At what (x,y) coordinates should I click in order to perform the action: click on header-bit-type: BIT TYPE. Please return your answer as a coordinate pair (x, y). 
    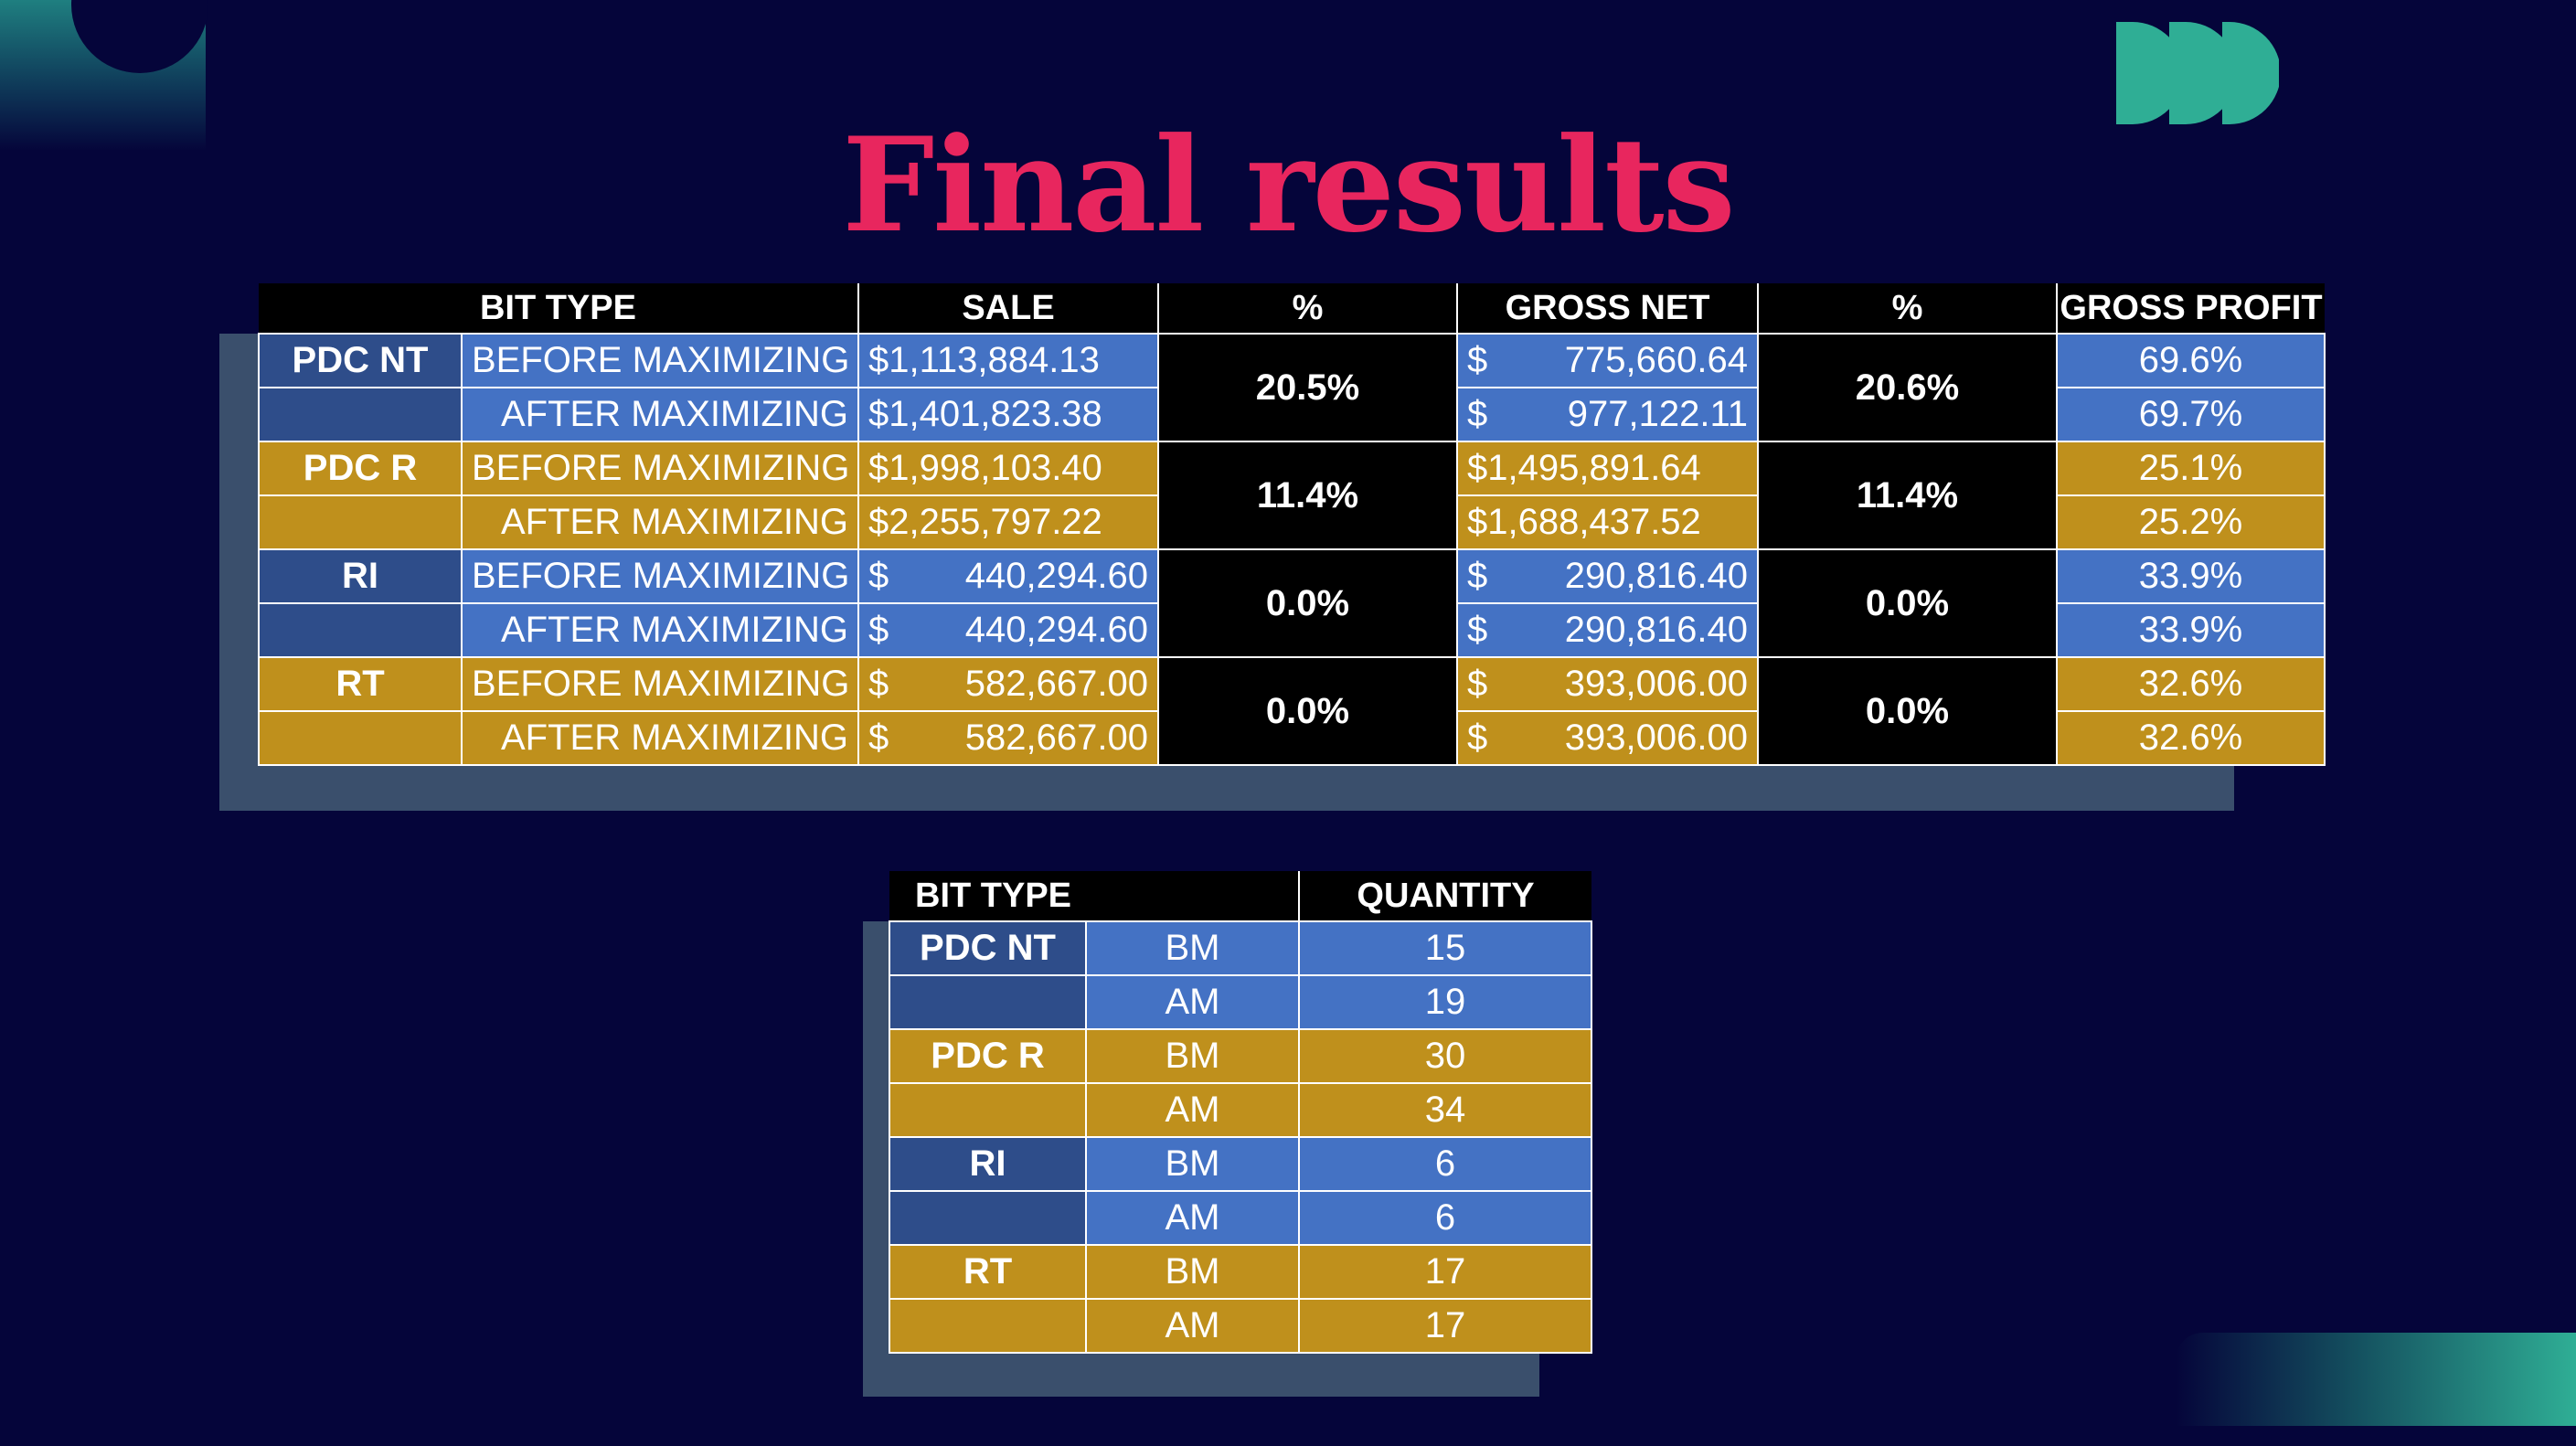
    Looking at the image, I should click on (558, 308).